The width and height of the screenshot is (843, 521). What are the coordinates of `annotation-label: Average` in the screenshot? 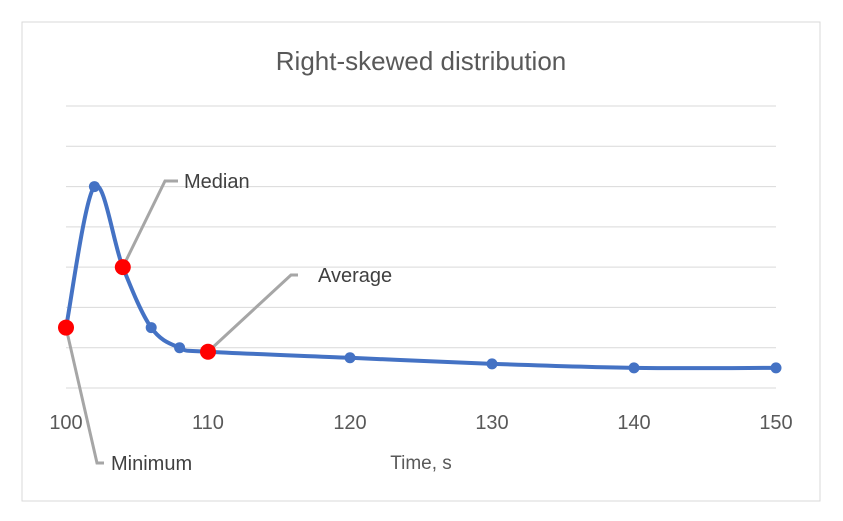 It's located at (355, 276).